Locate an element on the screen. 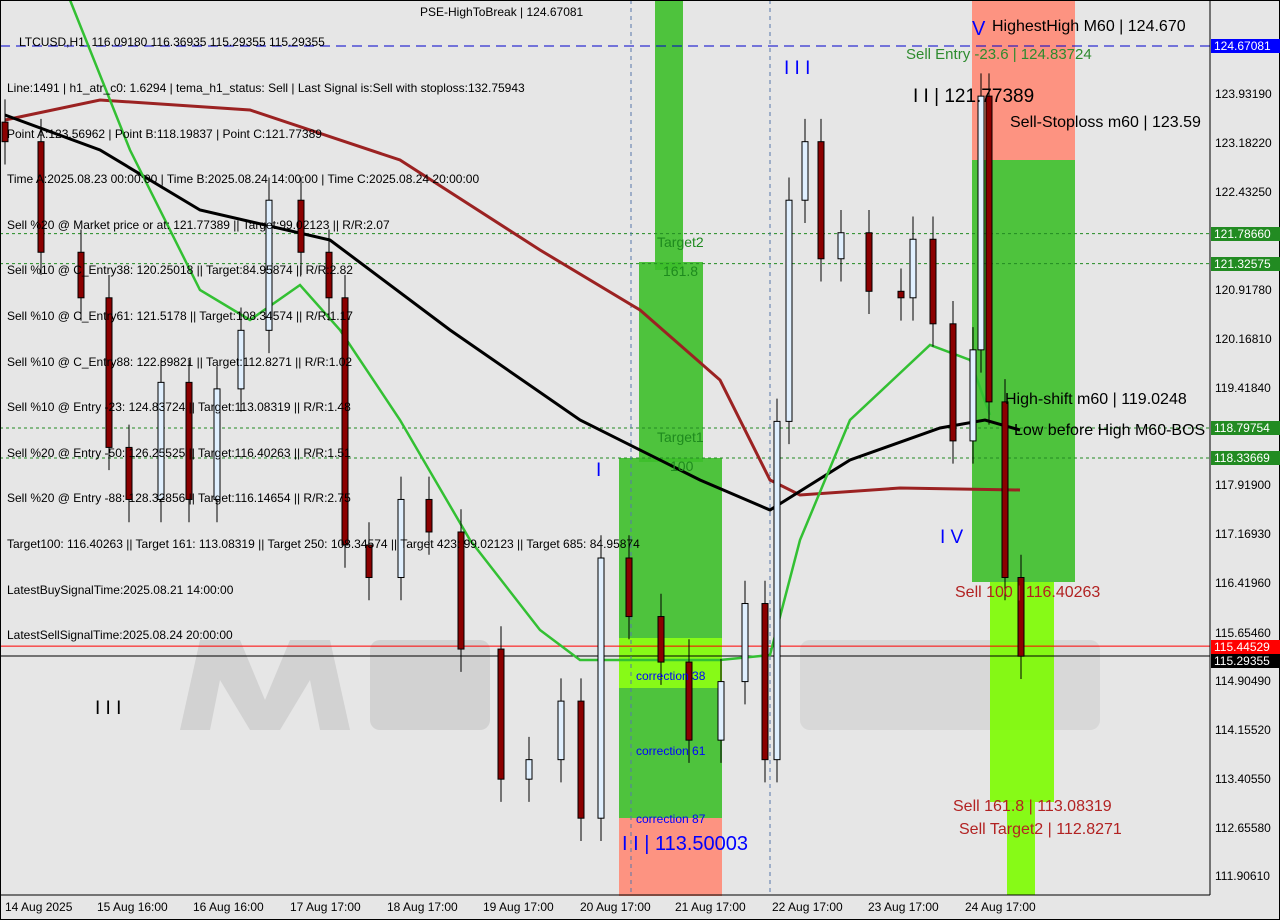  price-tick-label: 114.15520 is located at coordinates (1243, 730).